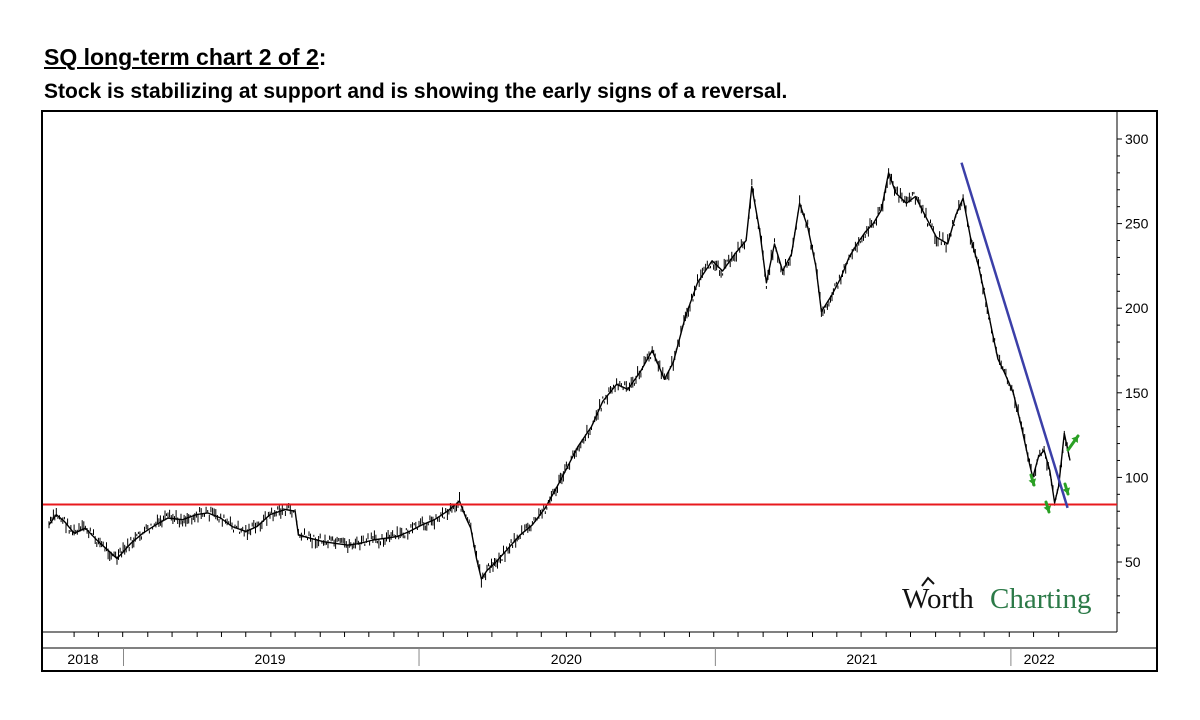 The width and height of the screenshot is (1200, 720). I want to click on y-tick-label: 100, so click(1137, 477).